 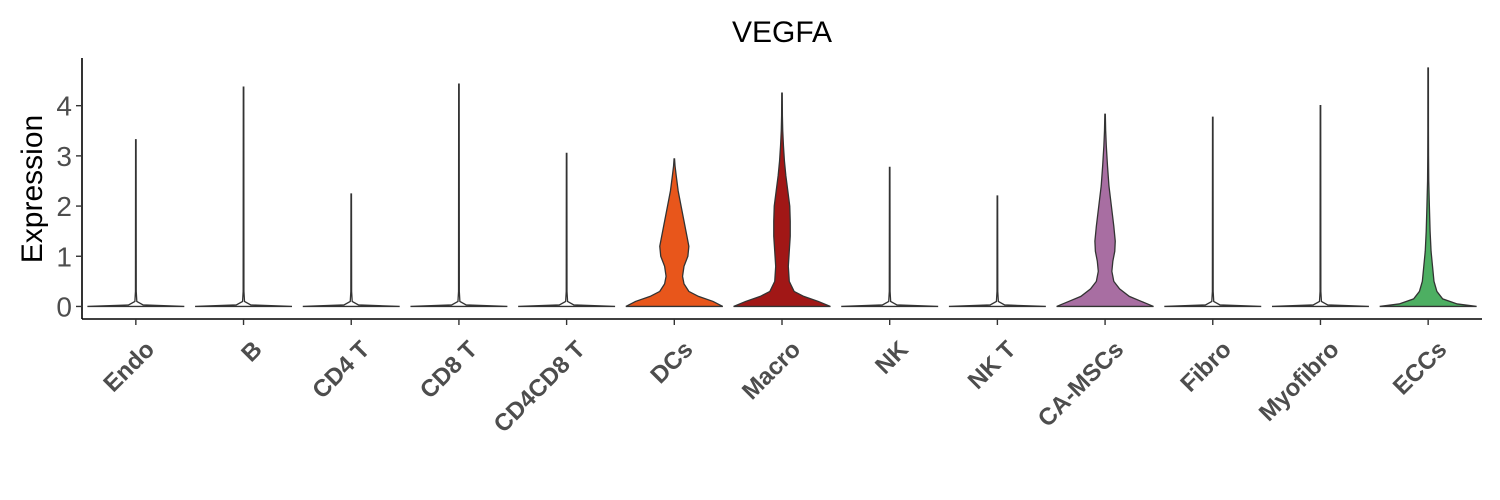 I want to click on violin-b, so click(x=244, y=197).